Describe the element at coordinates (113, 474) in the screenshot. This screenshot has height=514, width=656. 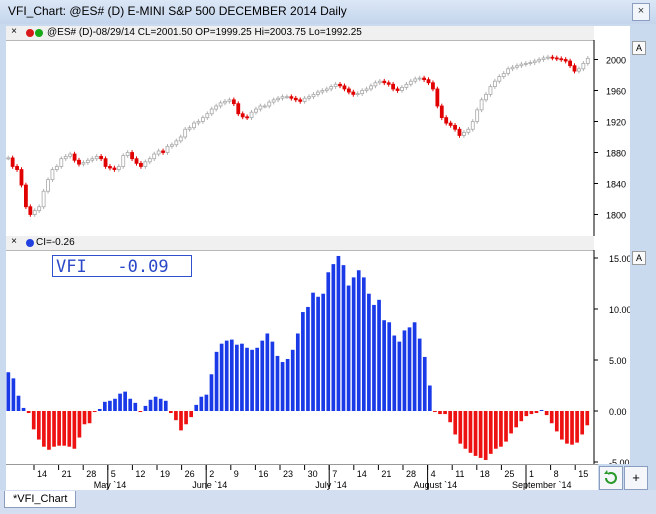
I see `x-tick-label: 5` at that location.